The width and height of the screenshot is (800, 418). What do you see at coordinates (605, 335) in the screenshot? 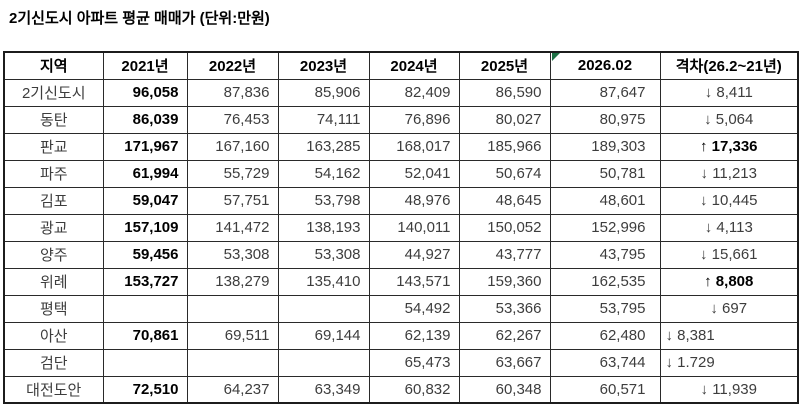
I see `value-cell: 62,480` at bounding box center [605, 335].